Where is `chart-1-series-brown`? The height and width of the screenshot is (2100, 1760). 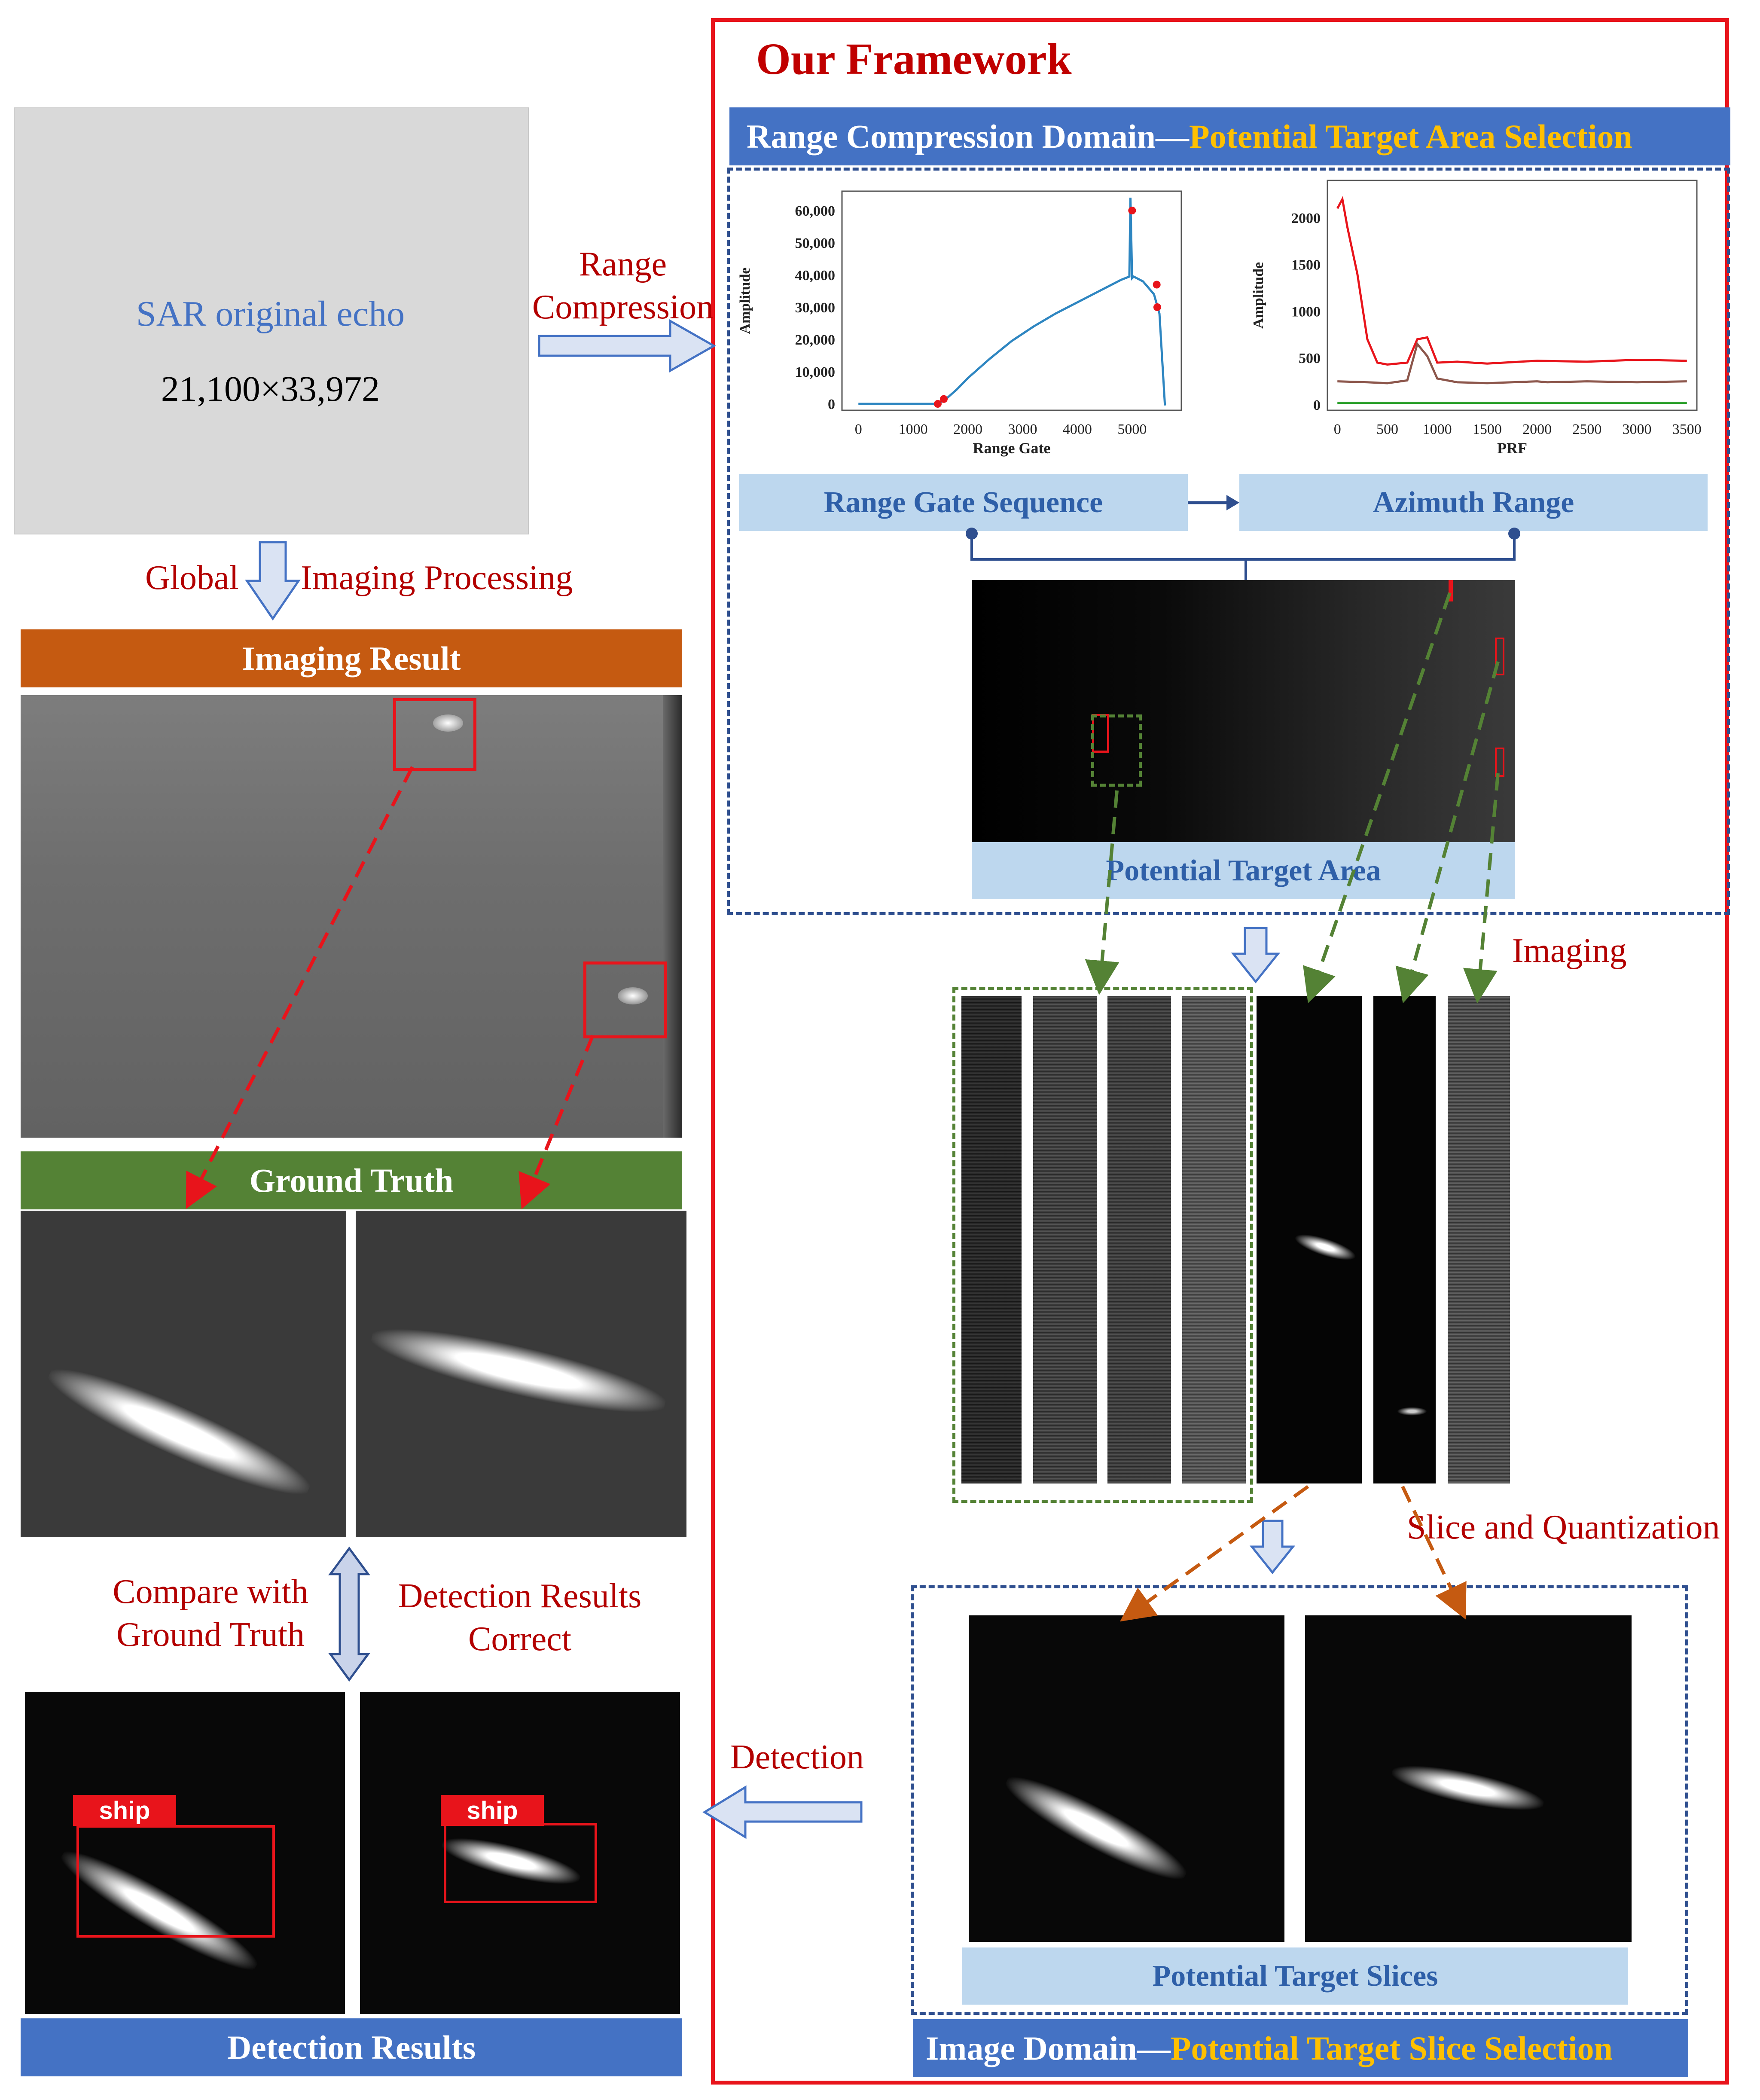
chart-1-series-brown is located at coordinates (1512, 363).